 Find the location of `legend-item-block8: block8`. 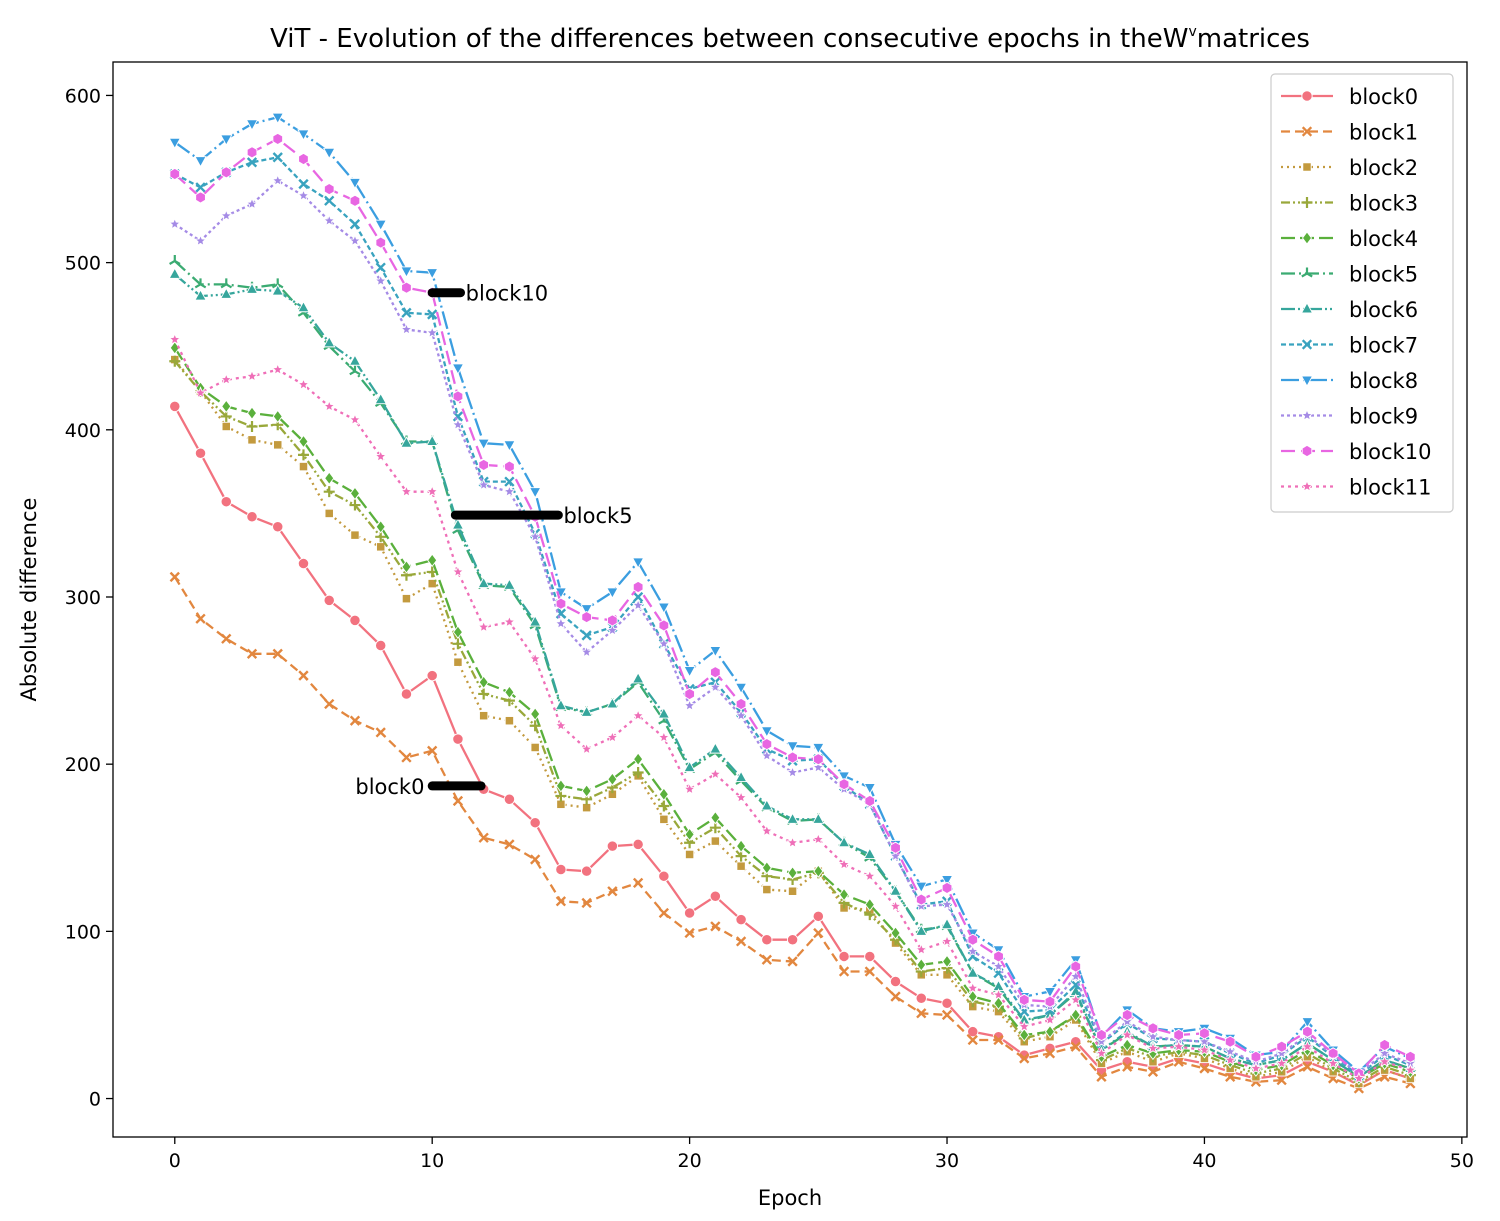

legend-item-block8: block8 is located at coordinates (1349, 381).